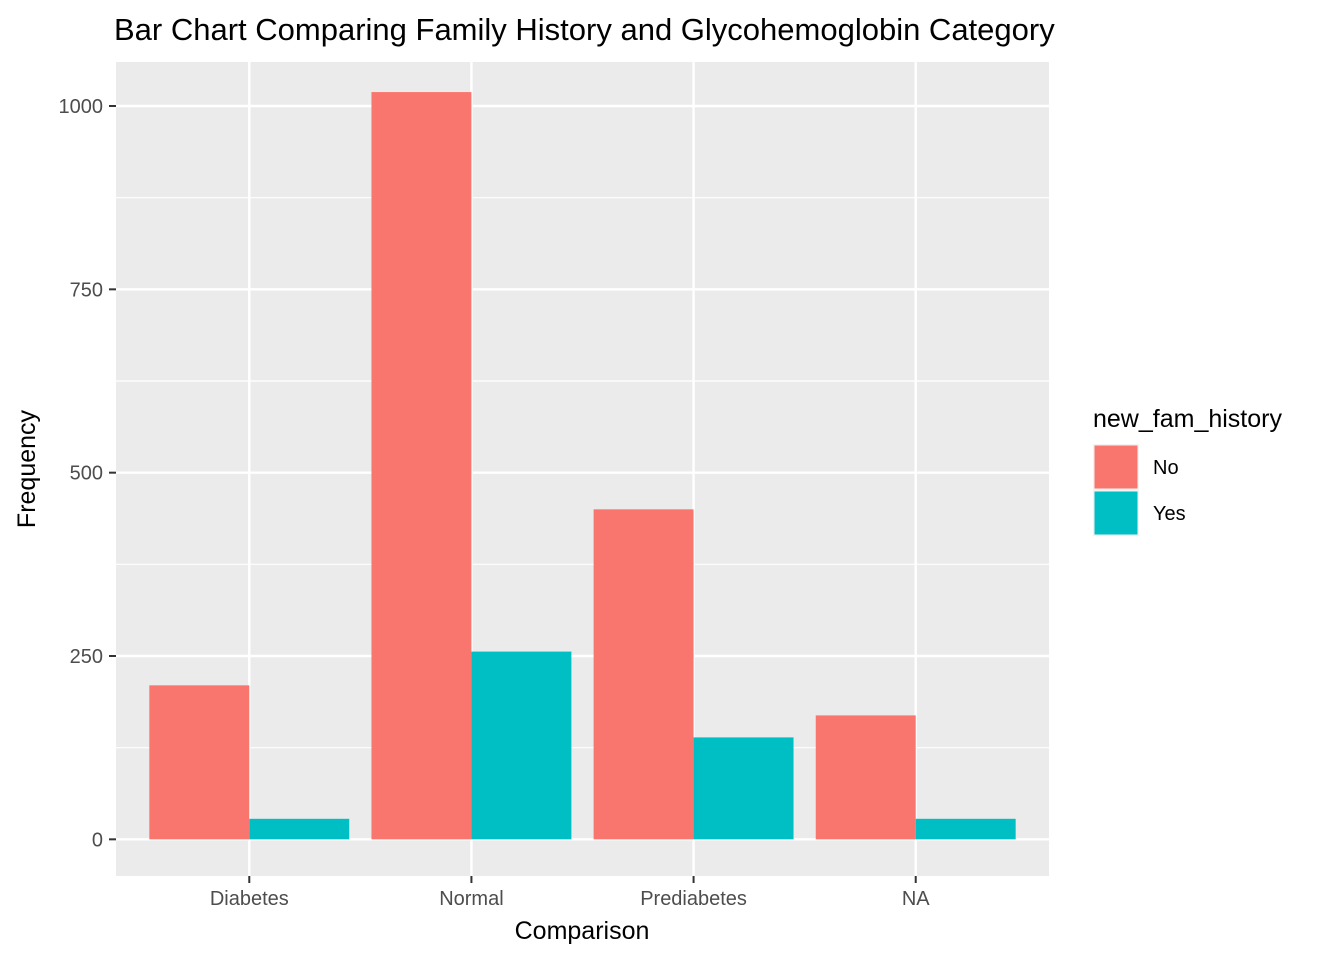 This screenshot has height=965, width=1344. What do you see at coordinates (27, 468) in the screenshot?
I see `y-axis-title: Frequency` at bounding box center [27, 468].